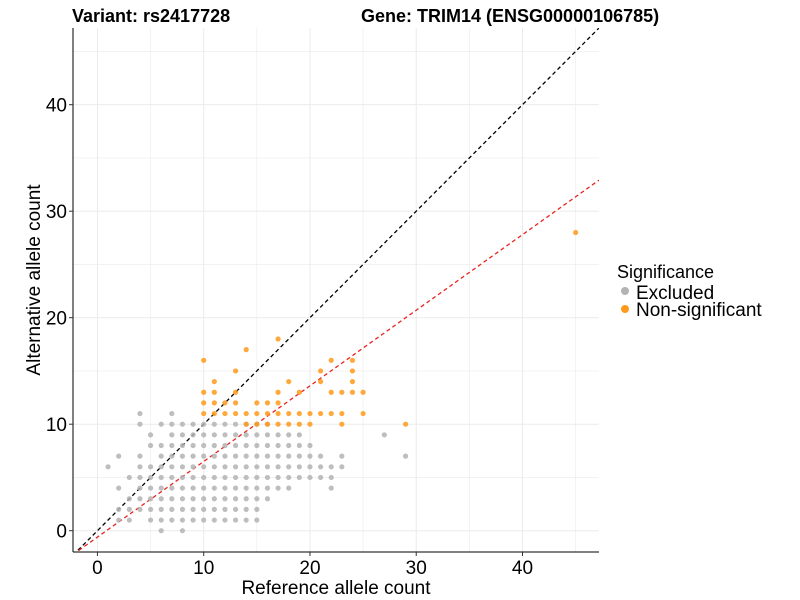 Image resolution: width=800 pixels, height=600 pixels. What do you see at coordinates (510, 16) in the screenshot?
I see `title-gene: Gene: TRIM14 (ENSG00000106785)` at bounding box center [510, 16].